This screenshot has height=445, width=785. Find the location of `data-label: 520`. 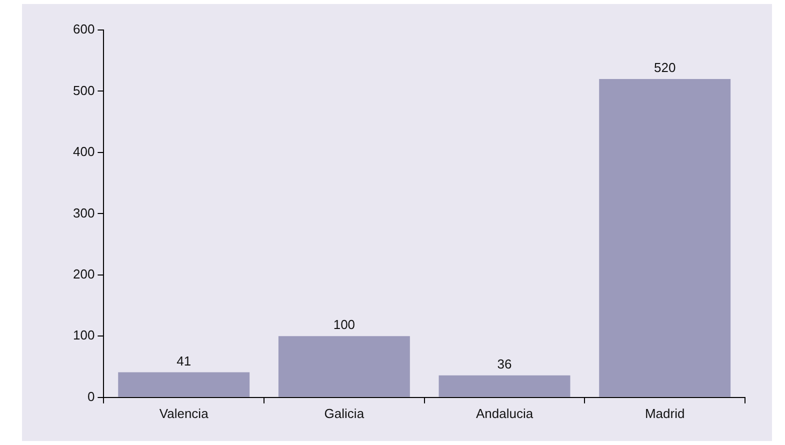

data-label: 520 is located at coordinates (665, 68).